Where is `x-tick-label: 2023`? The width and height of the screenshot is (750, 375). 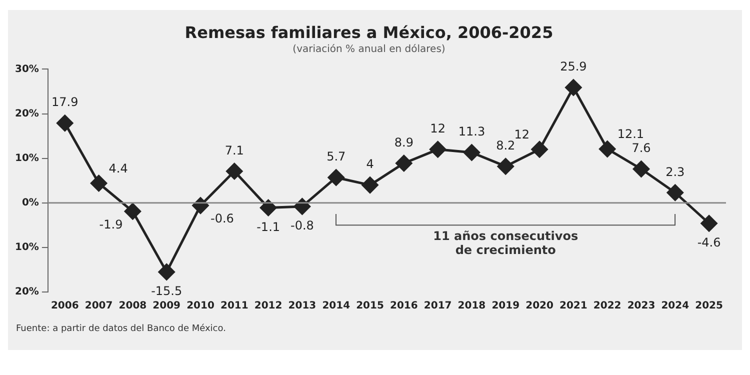 x-tick-label: 2023 is located at coordinates (641, 306).